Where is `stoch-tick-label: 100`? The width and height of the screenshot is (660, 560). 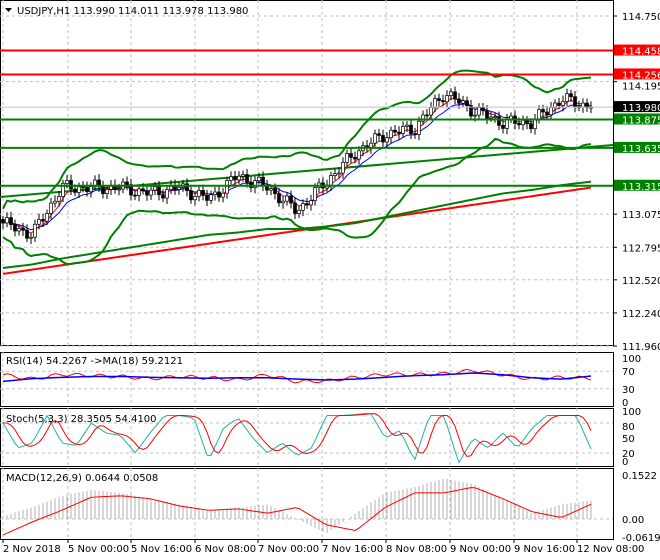
stoch-tick-label: 100 is located at coordinates (631, 412).